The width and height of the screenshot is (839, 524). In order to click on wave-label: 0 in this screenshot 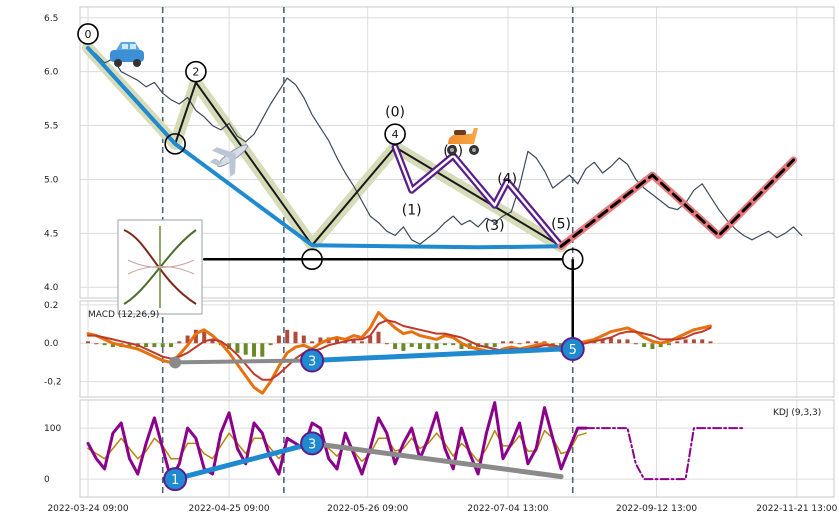, I will do `click(88, 34)`.